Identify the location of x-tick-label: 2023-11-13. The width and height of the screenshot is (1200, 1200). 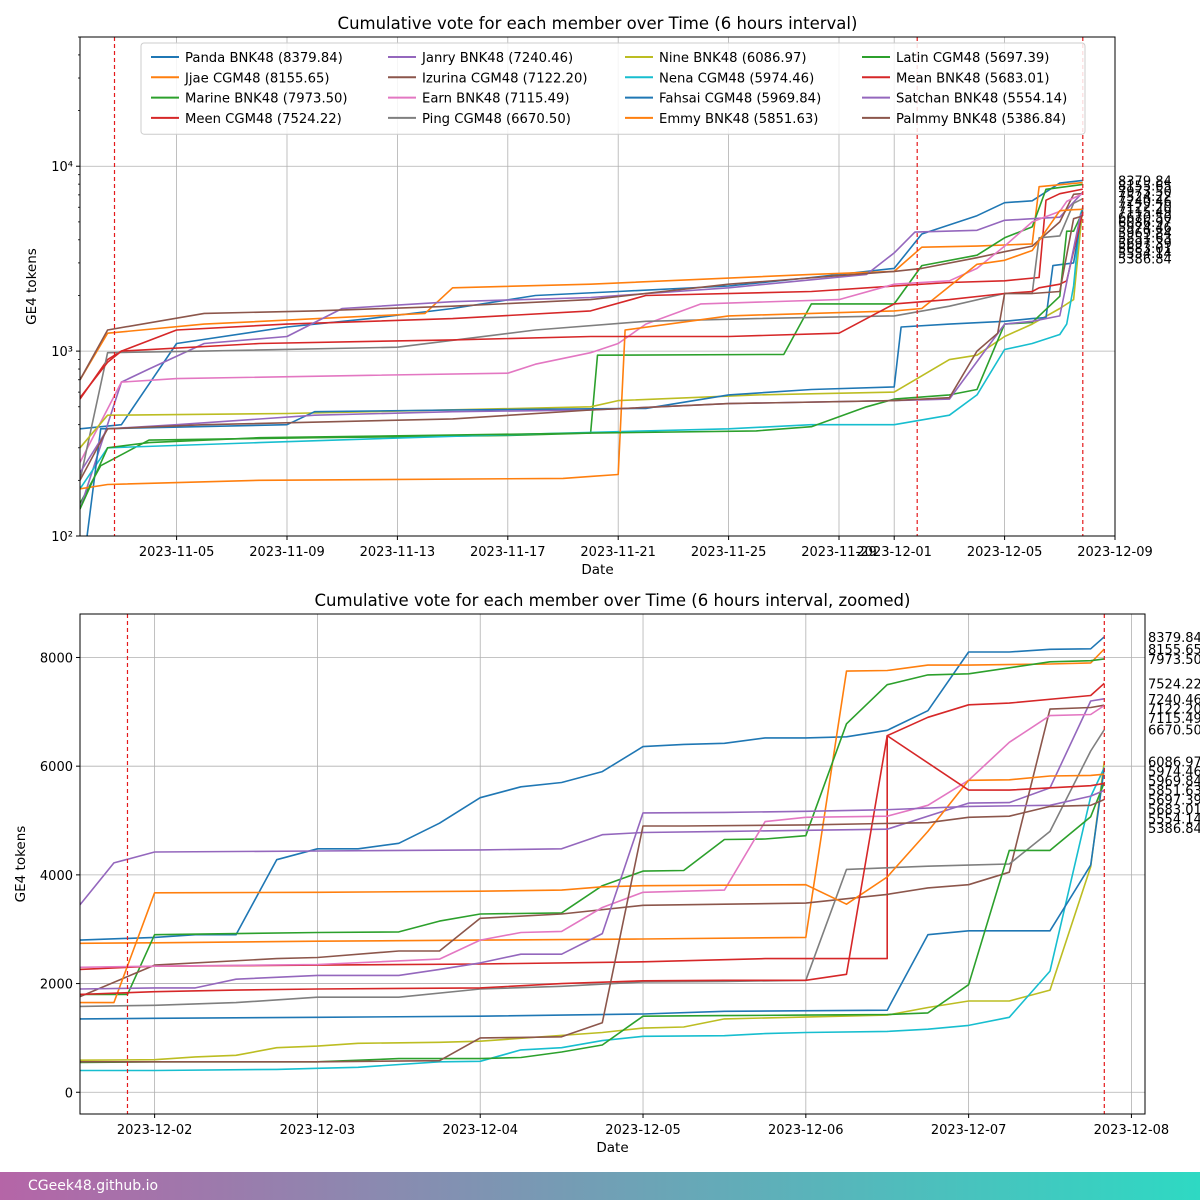
(398, 552).